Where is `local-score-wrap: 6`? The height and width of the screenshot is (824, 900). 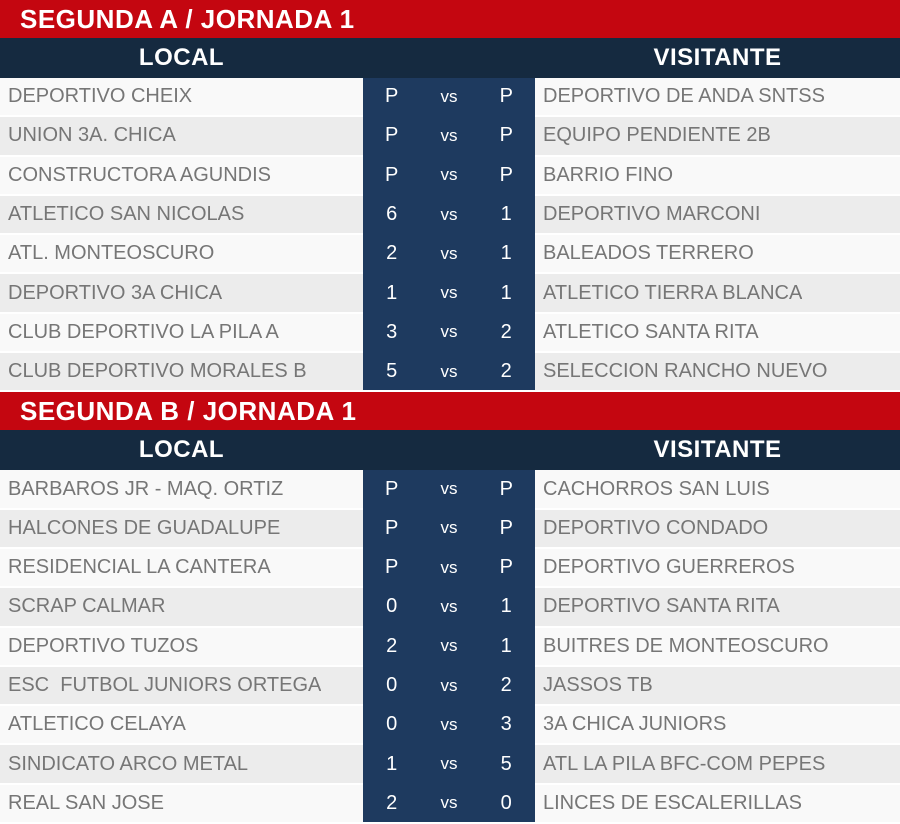 local-score-wrap: 6 is located at coordinates (391, 214).